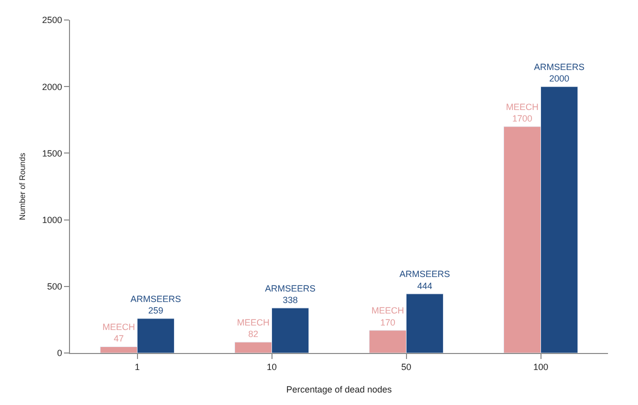  I want to click on x-tick-label: 100, so click(540, 367).